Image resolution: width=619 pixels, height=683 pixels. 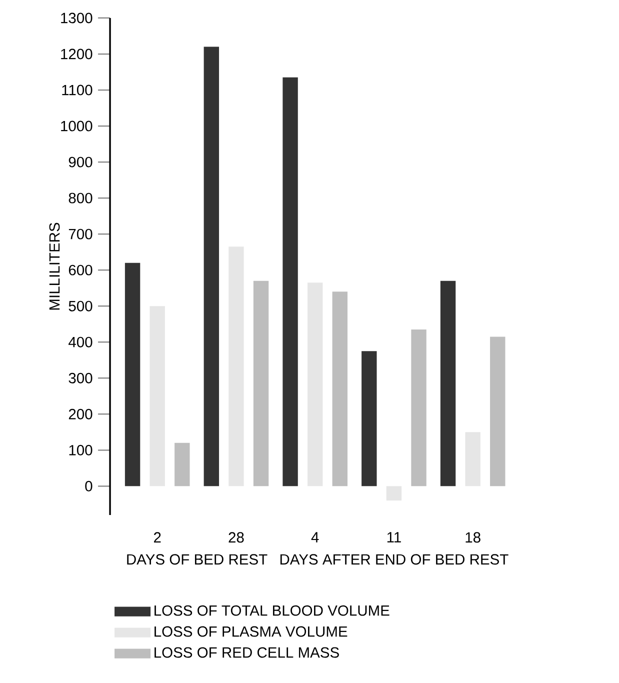 What do you see at coordinates (54, 266) in the screenshot?
I see `y-axis-title: MILLILITERS` at bounding box center [54, 266].